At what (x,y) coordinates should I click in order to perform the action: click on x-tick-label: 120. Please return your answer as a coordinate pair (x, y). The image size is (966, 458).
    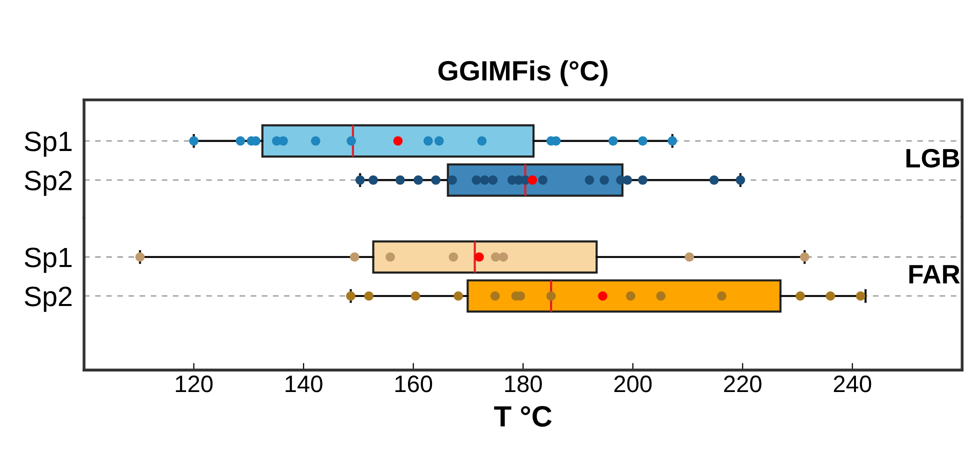
    Looking at the image, I should click on (194, 384).